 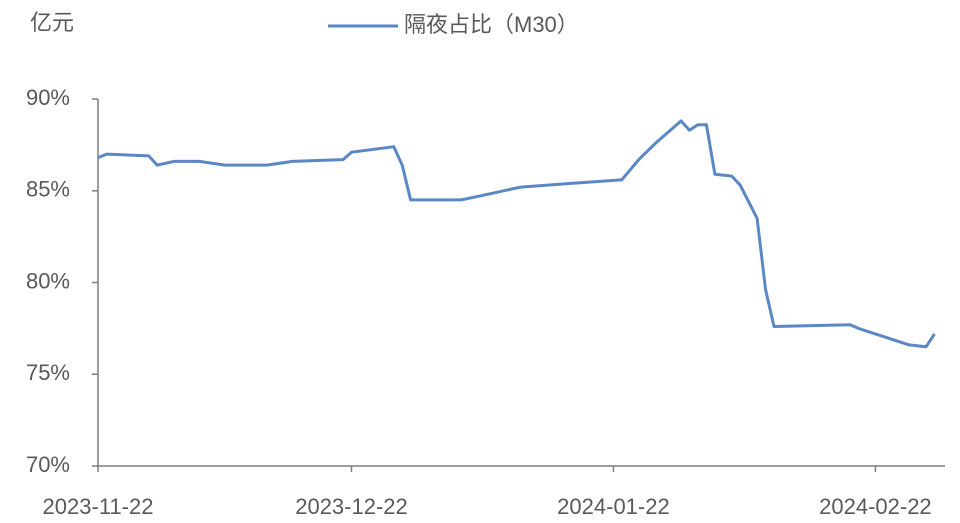 What do you see at coordinates (48, 280) in the screenshot?
I see `y-tick-label: 80%` at bounding box center [48, 280].